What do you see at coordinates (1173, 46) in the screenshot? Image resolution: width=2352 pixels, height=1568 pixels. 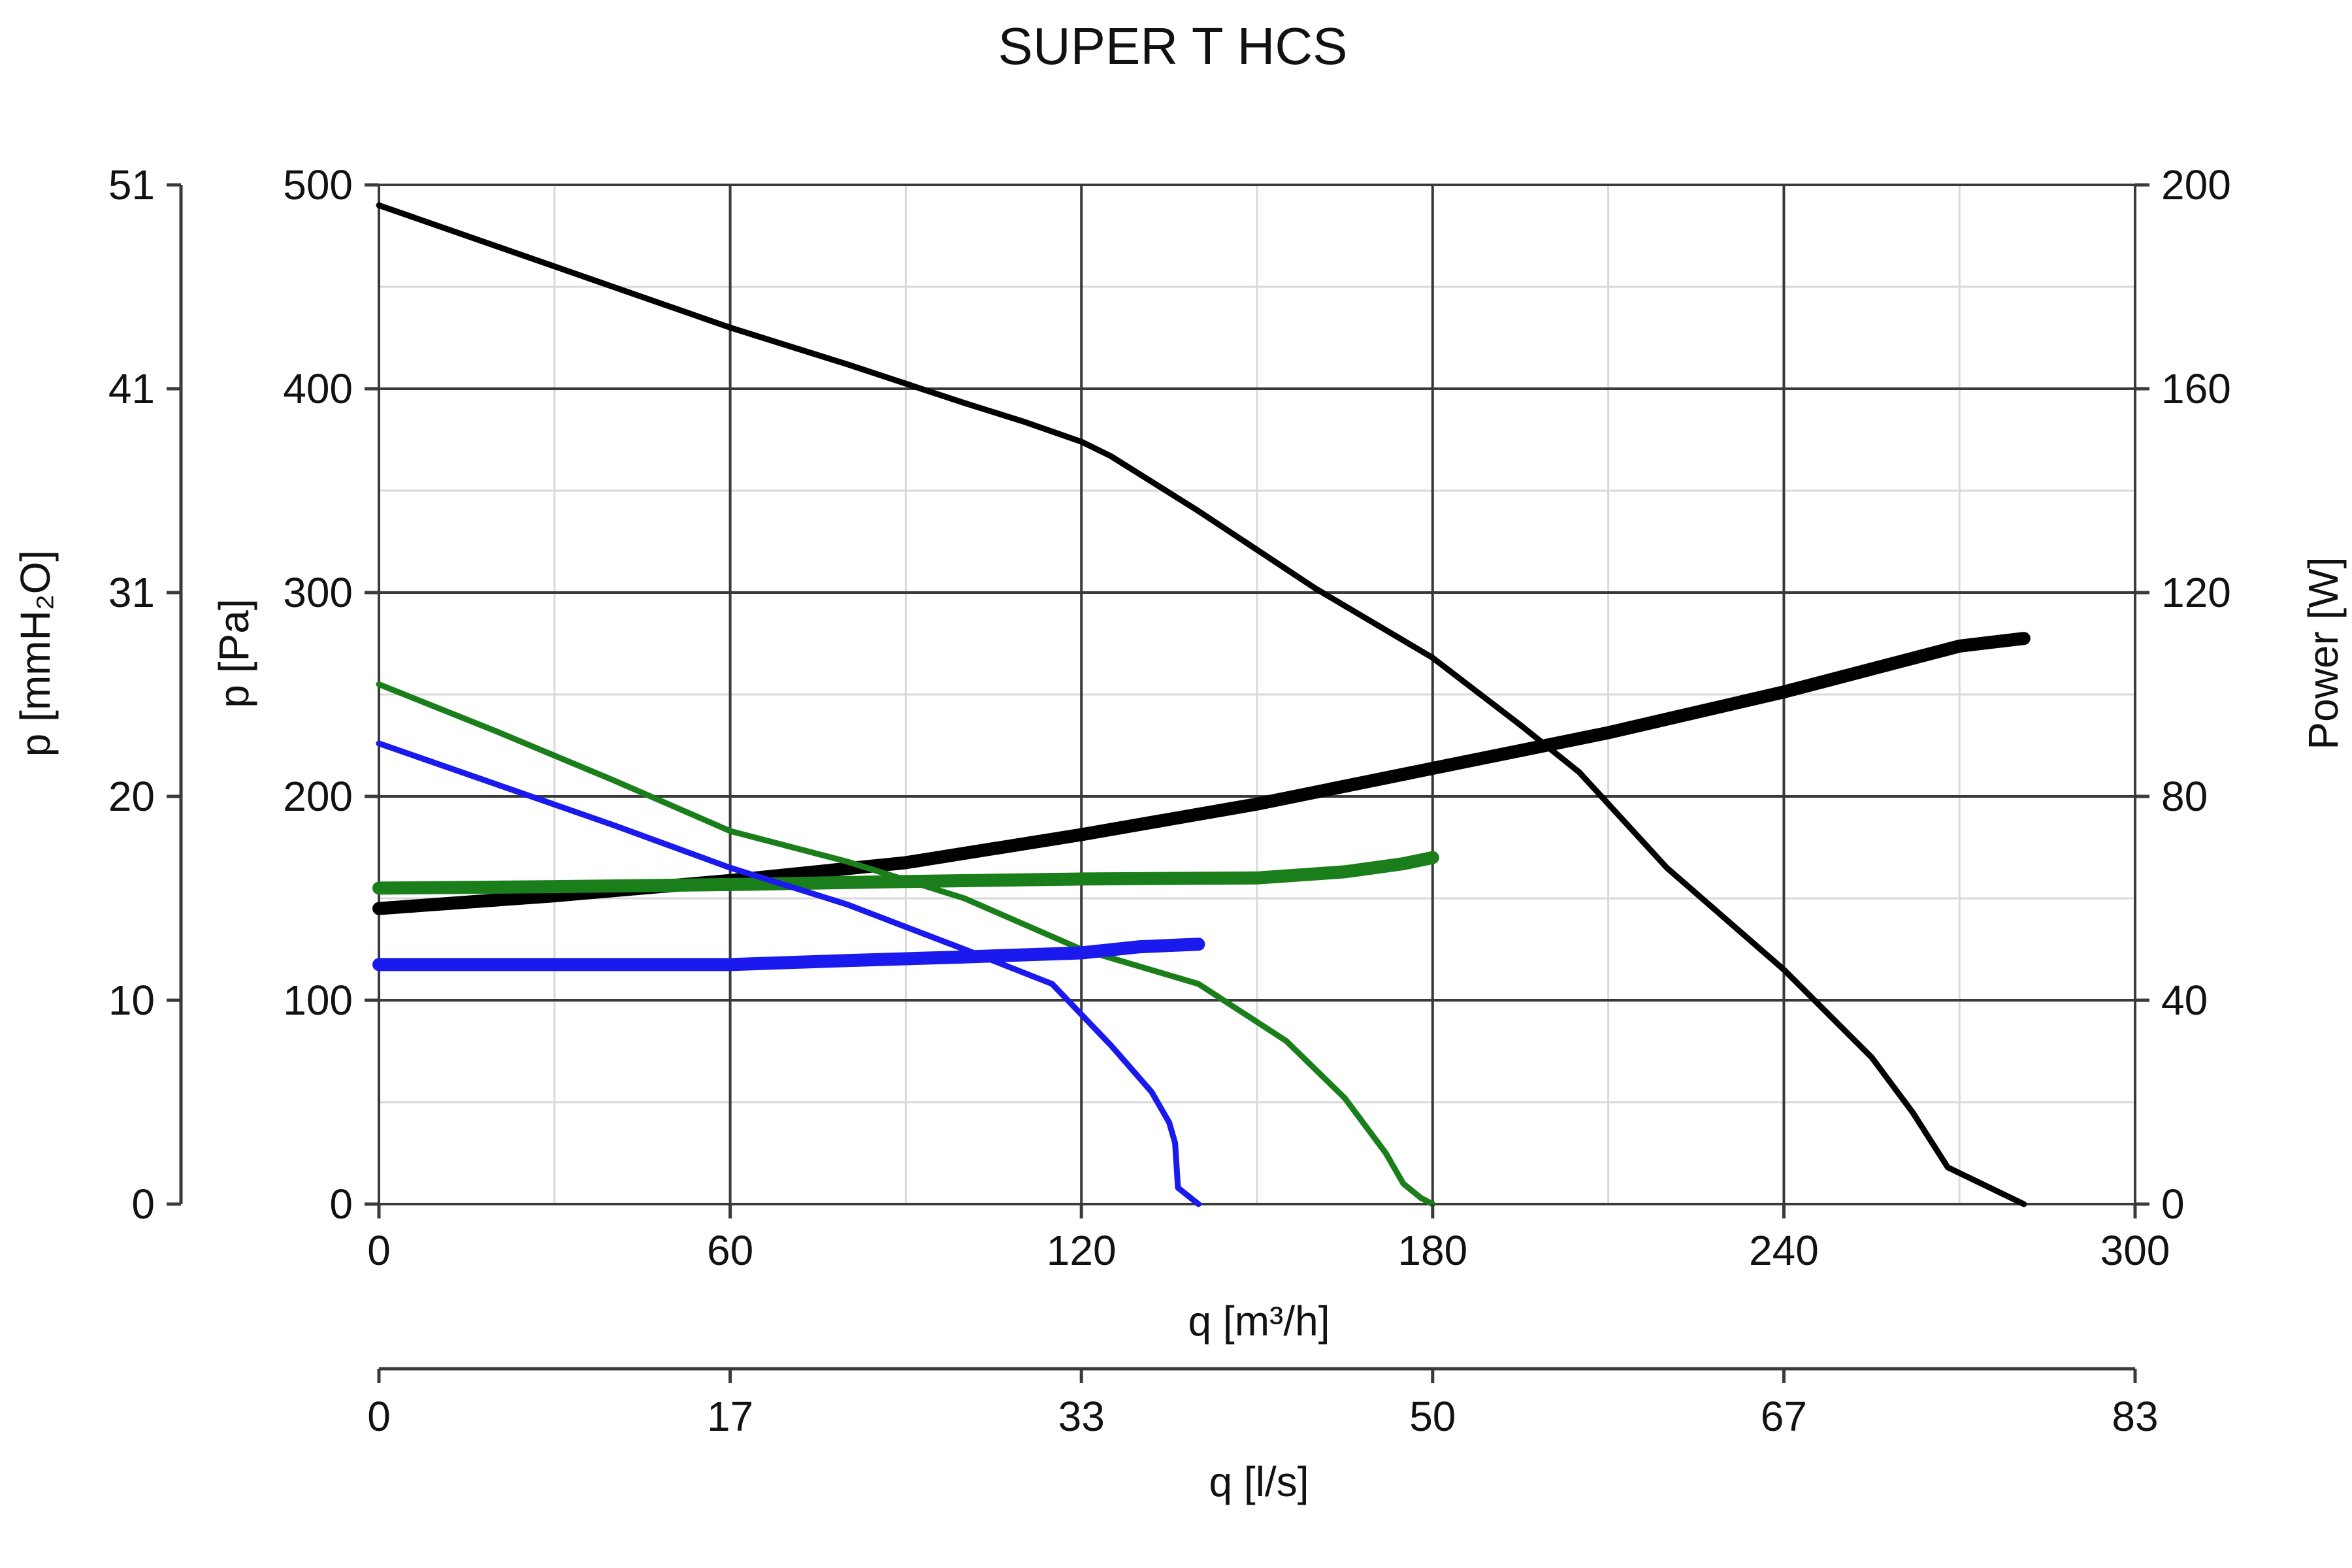 I see `chart-title: SUPER T HCS` at bounding box center [1173, 46].